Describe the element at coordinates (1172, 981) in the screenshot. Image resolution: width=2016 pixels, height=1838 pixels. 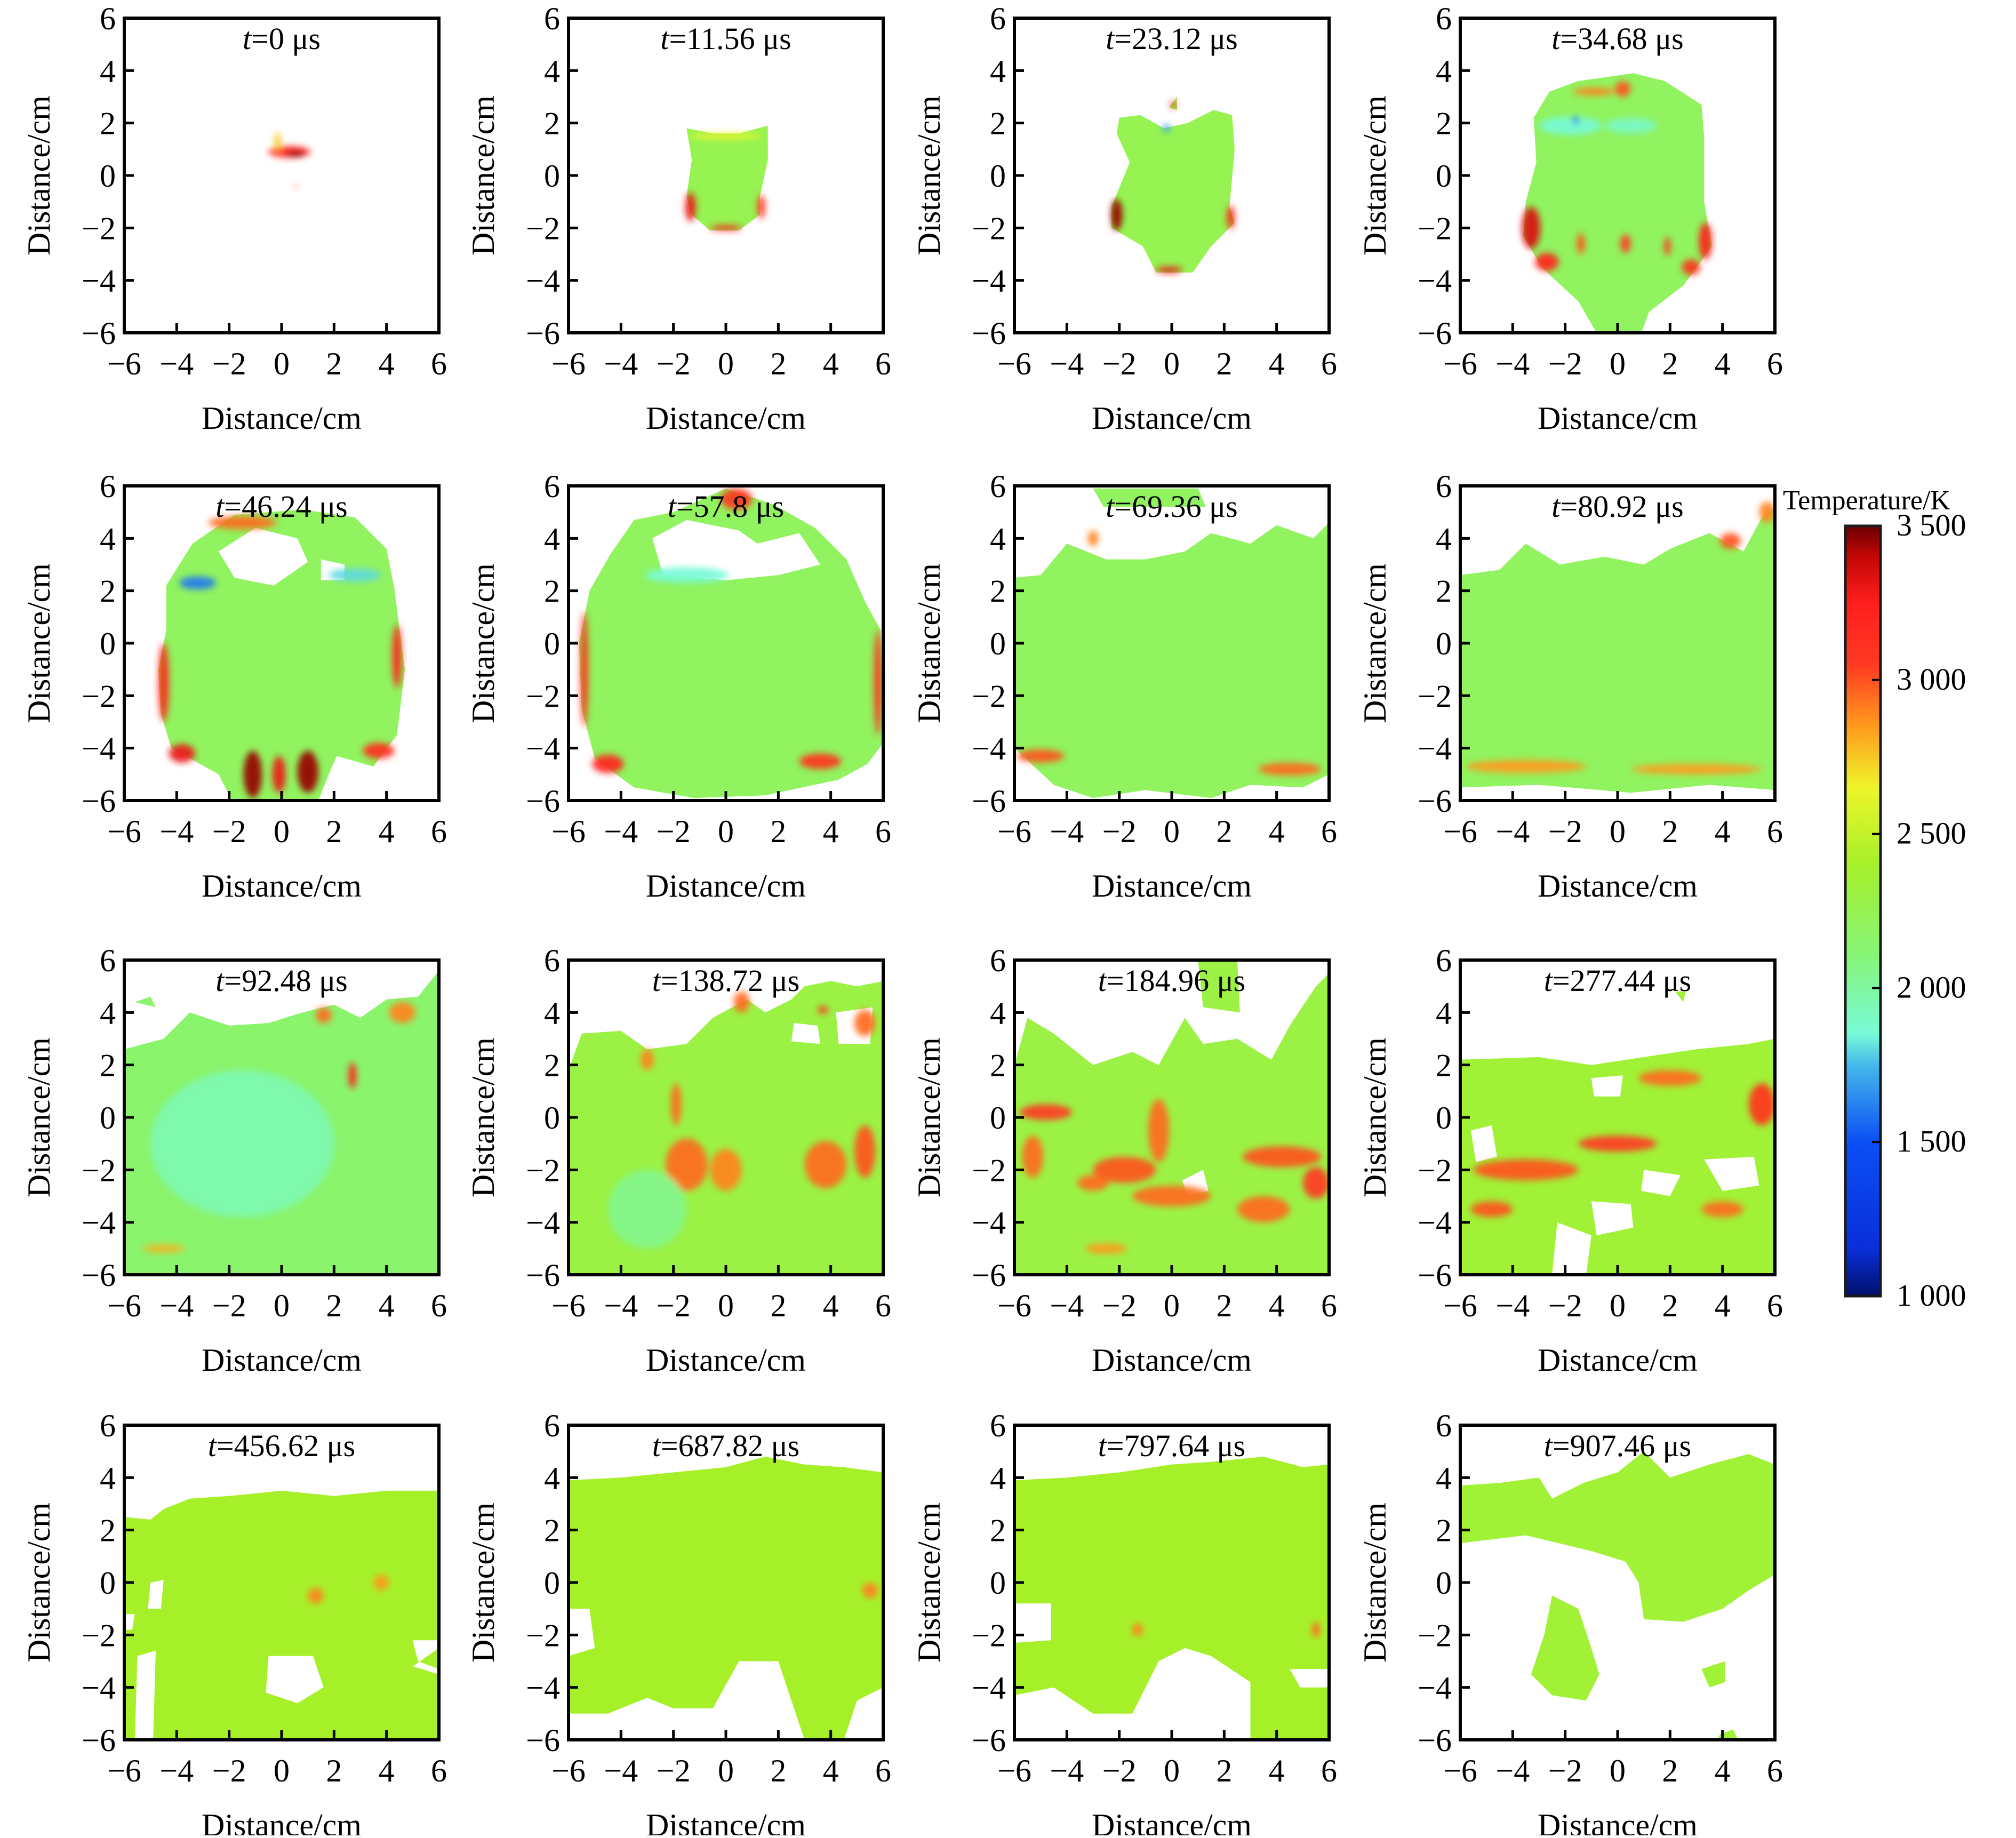
I see `panel-time-label: t=184.96 μs` at that location.